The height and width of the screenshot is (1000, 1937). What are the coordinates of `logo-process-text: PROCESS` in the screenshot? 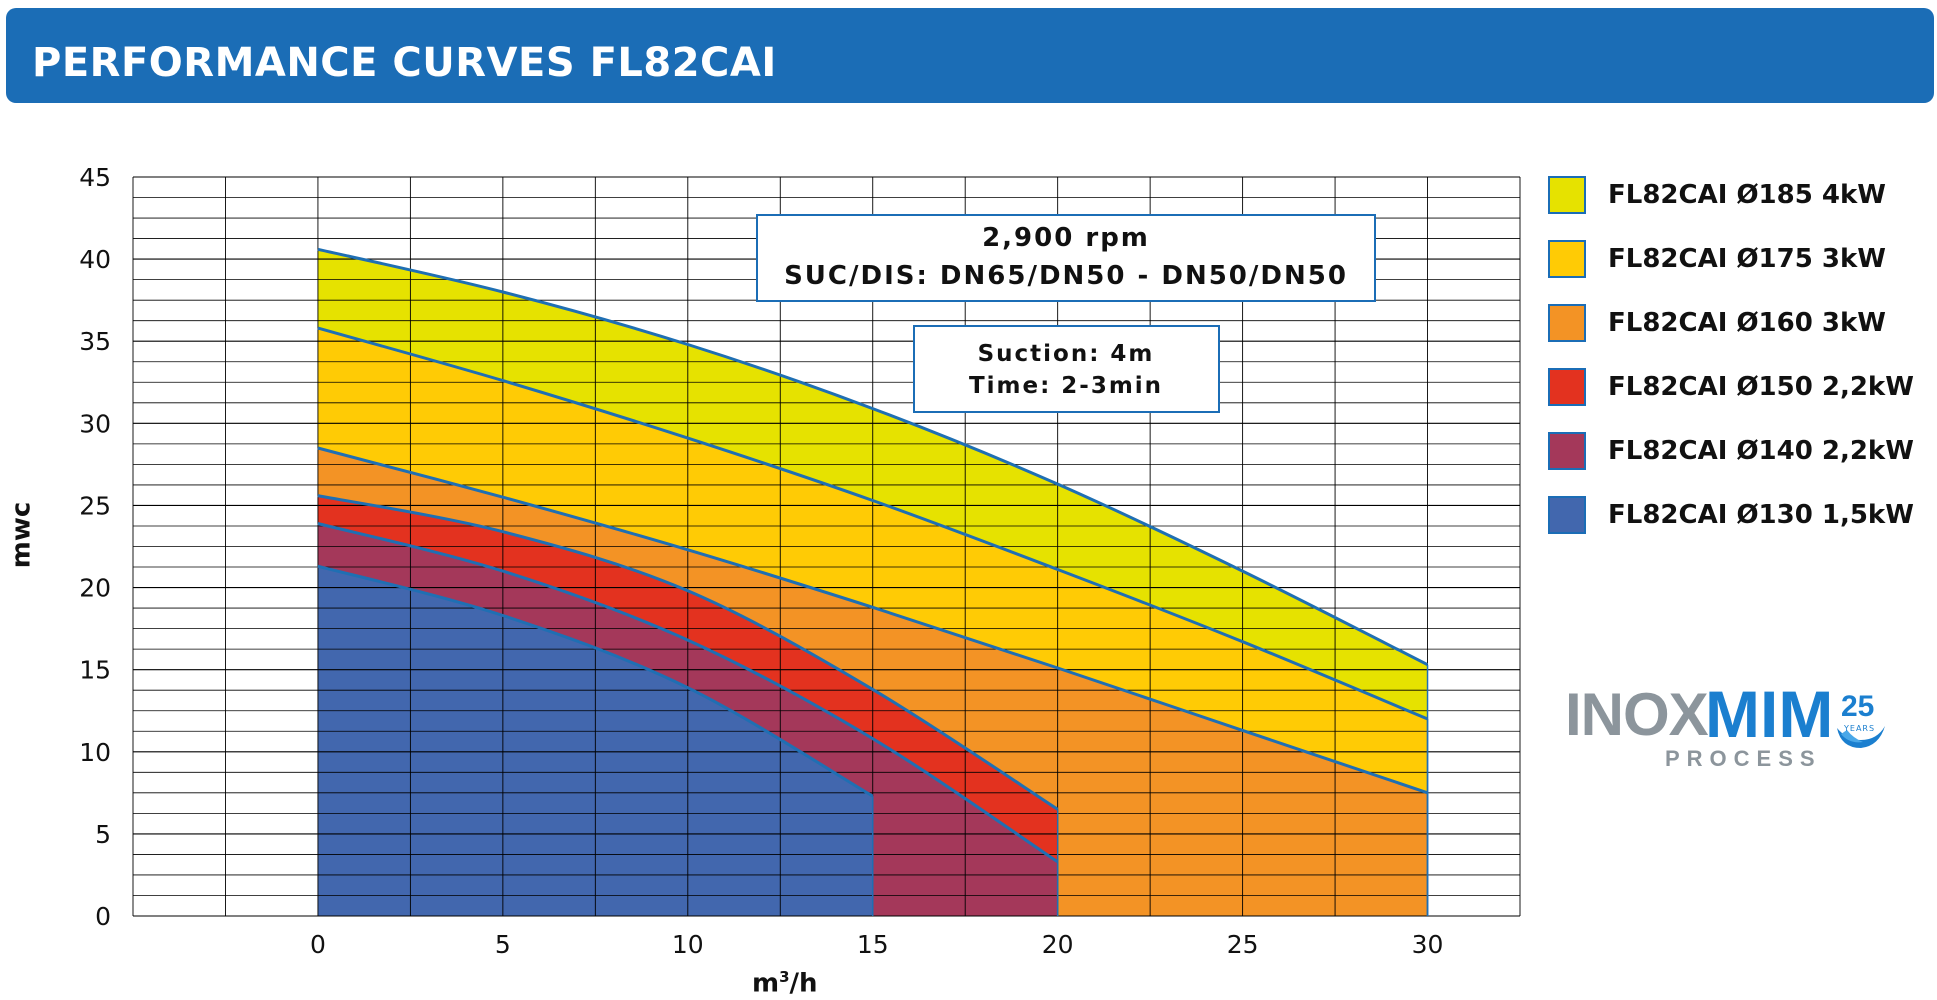 It's located at (1743, 758).